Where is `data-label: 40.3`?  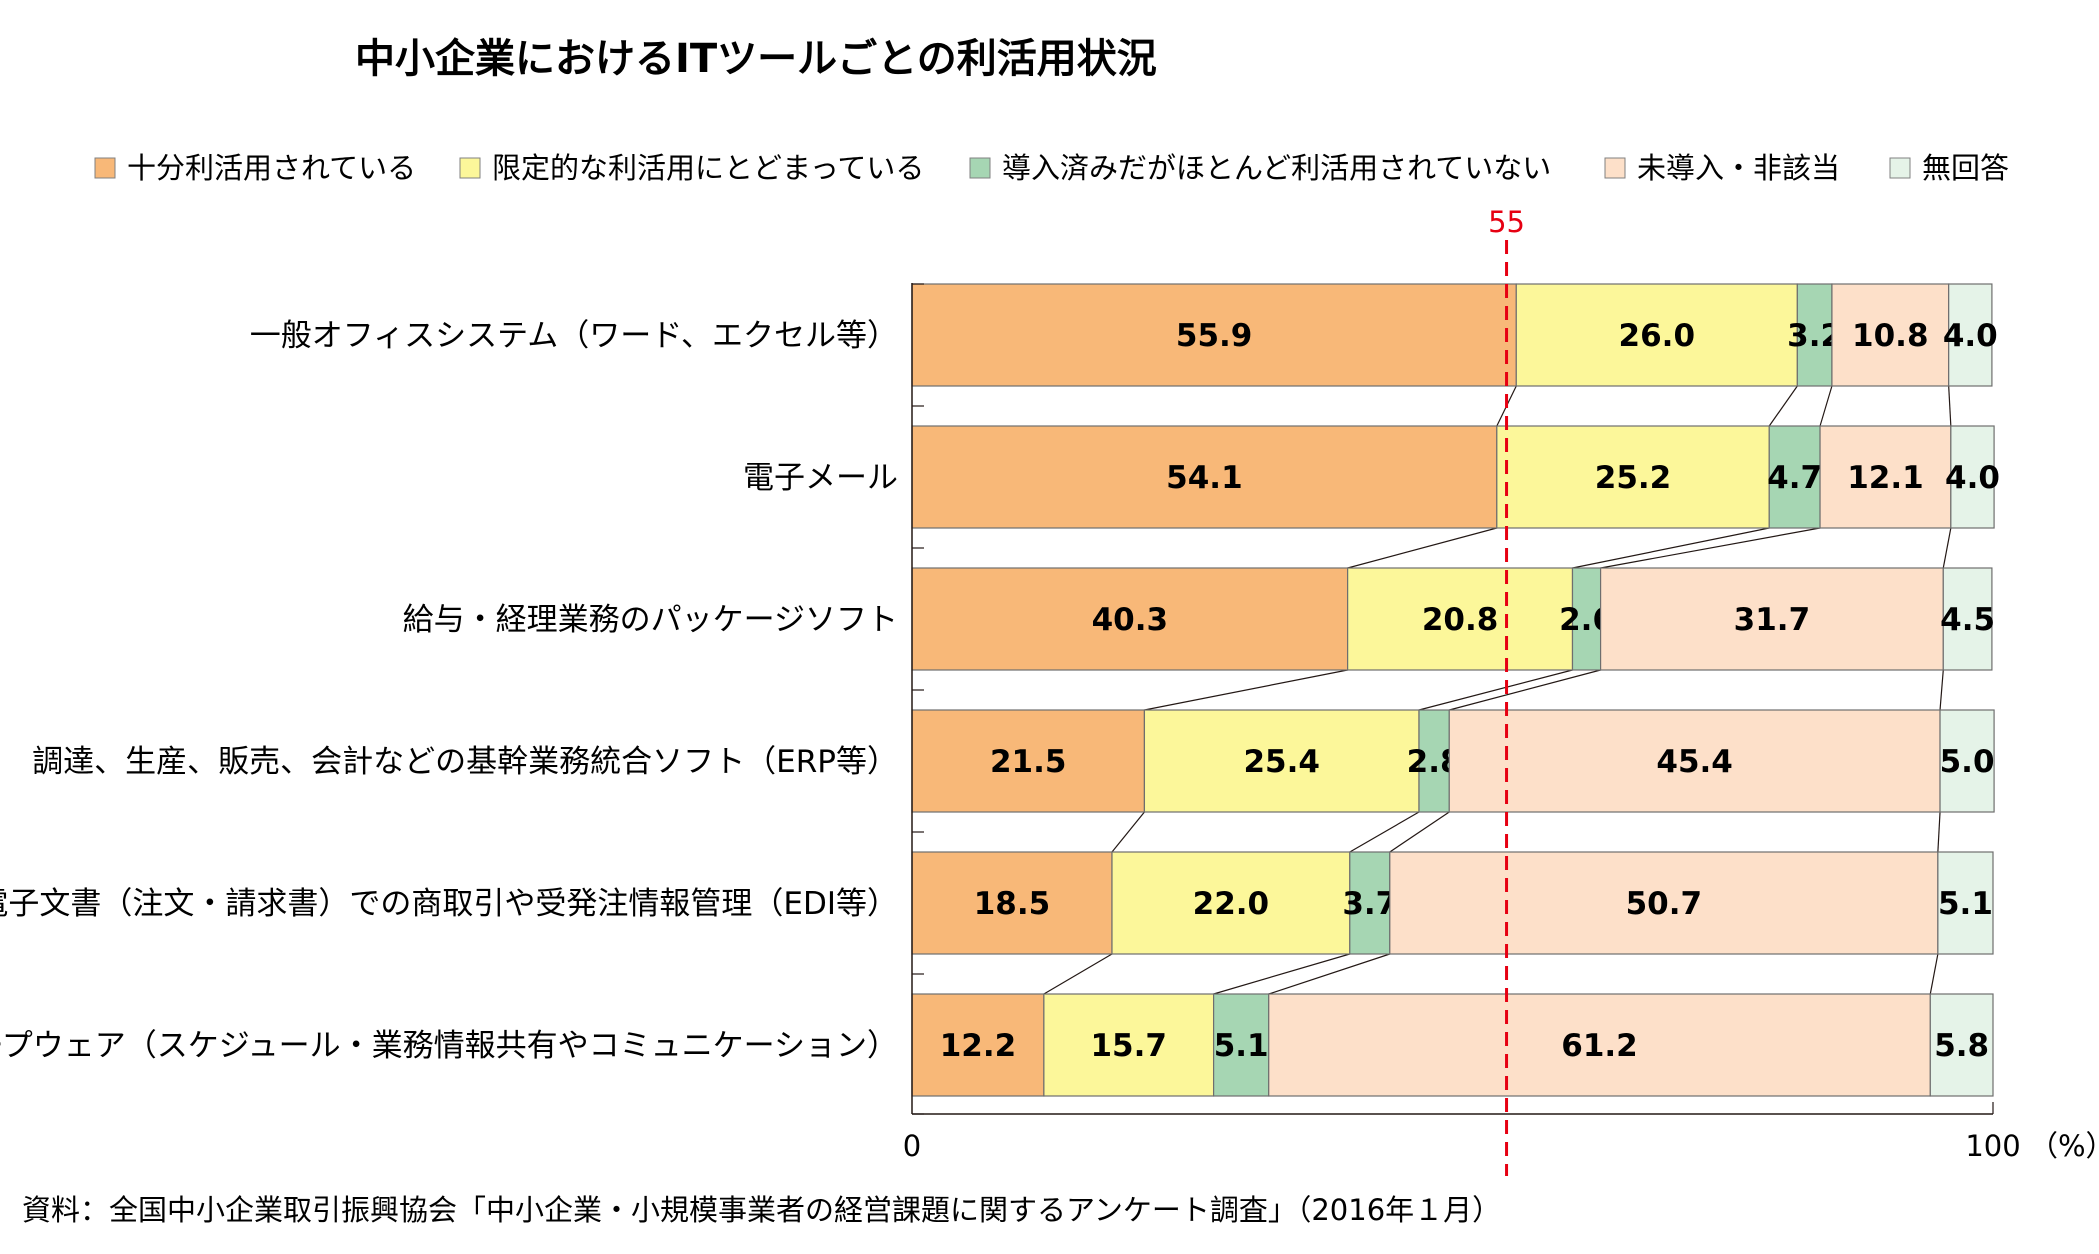
data-label: 40.3 is located at coordinates (1130, 620).